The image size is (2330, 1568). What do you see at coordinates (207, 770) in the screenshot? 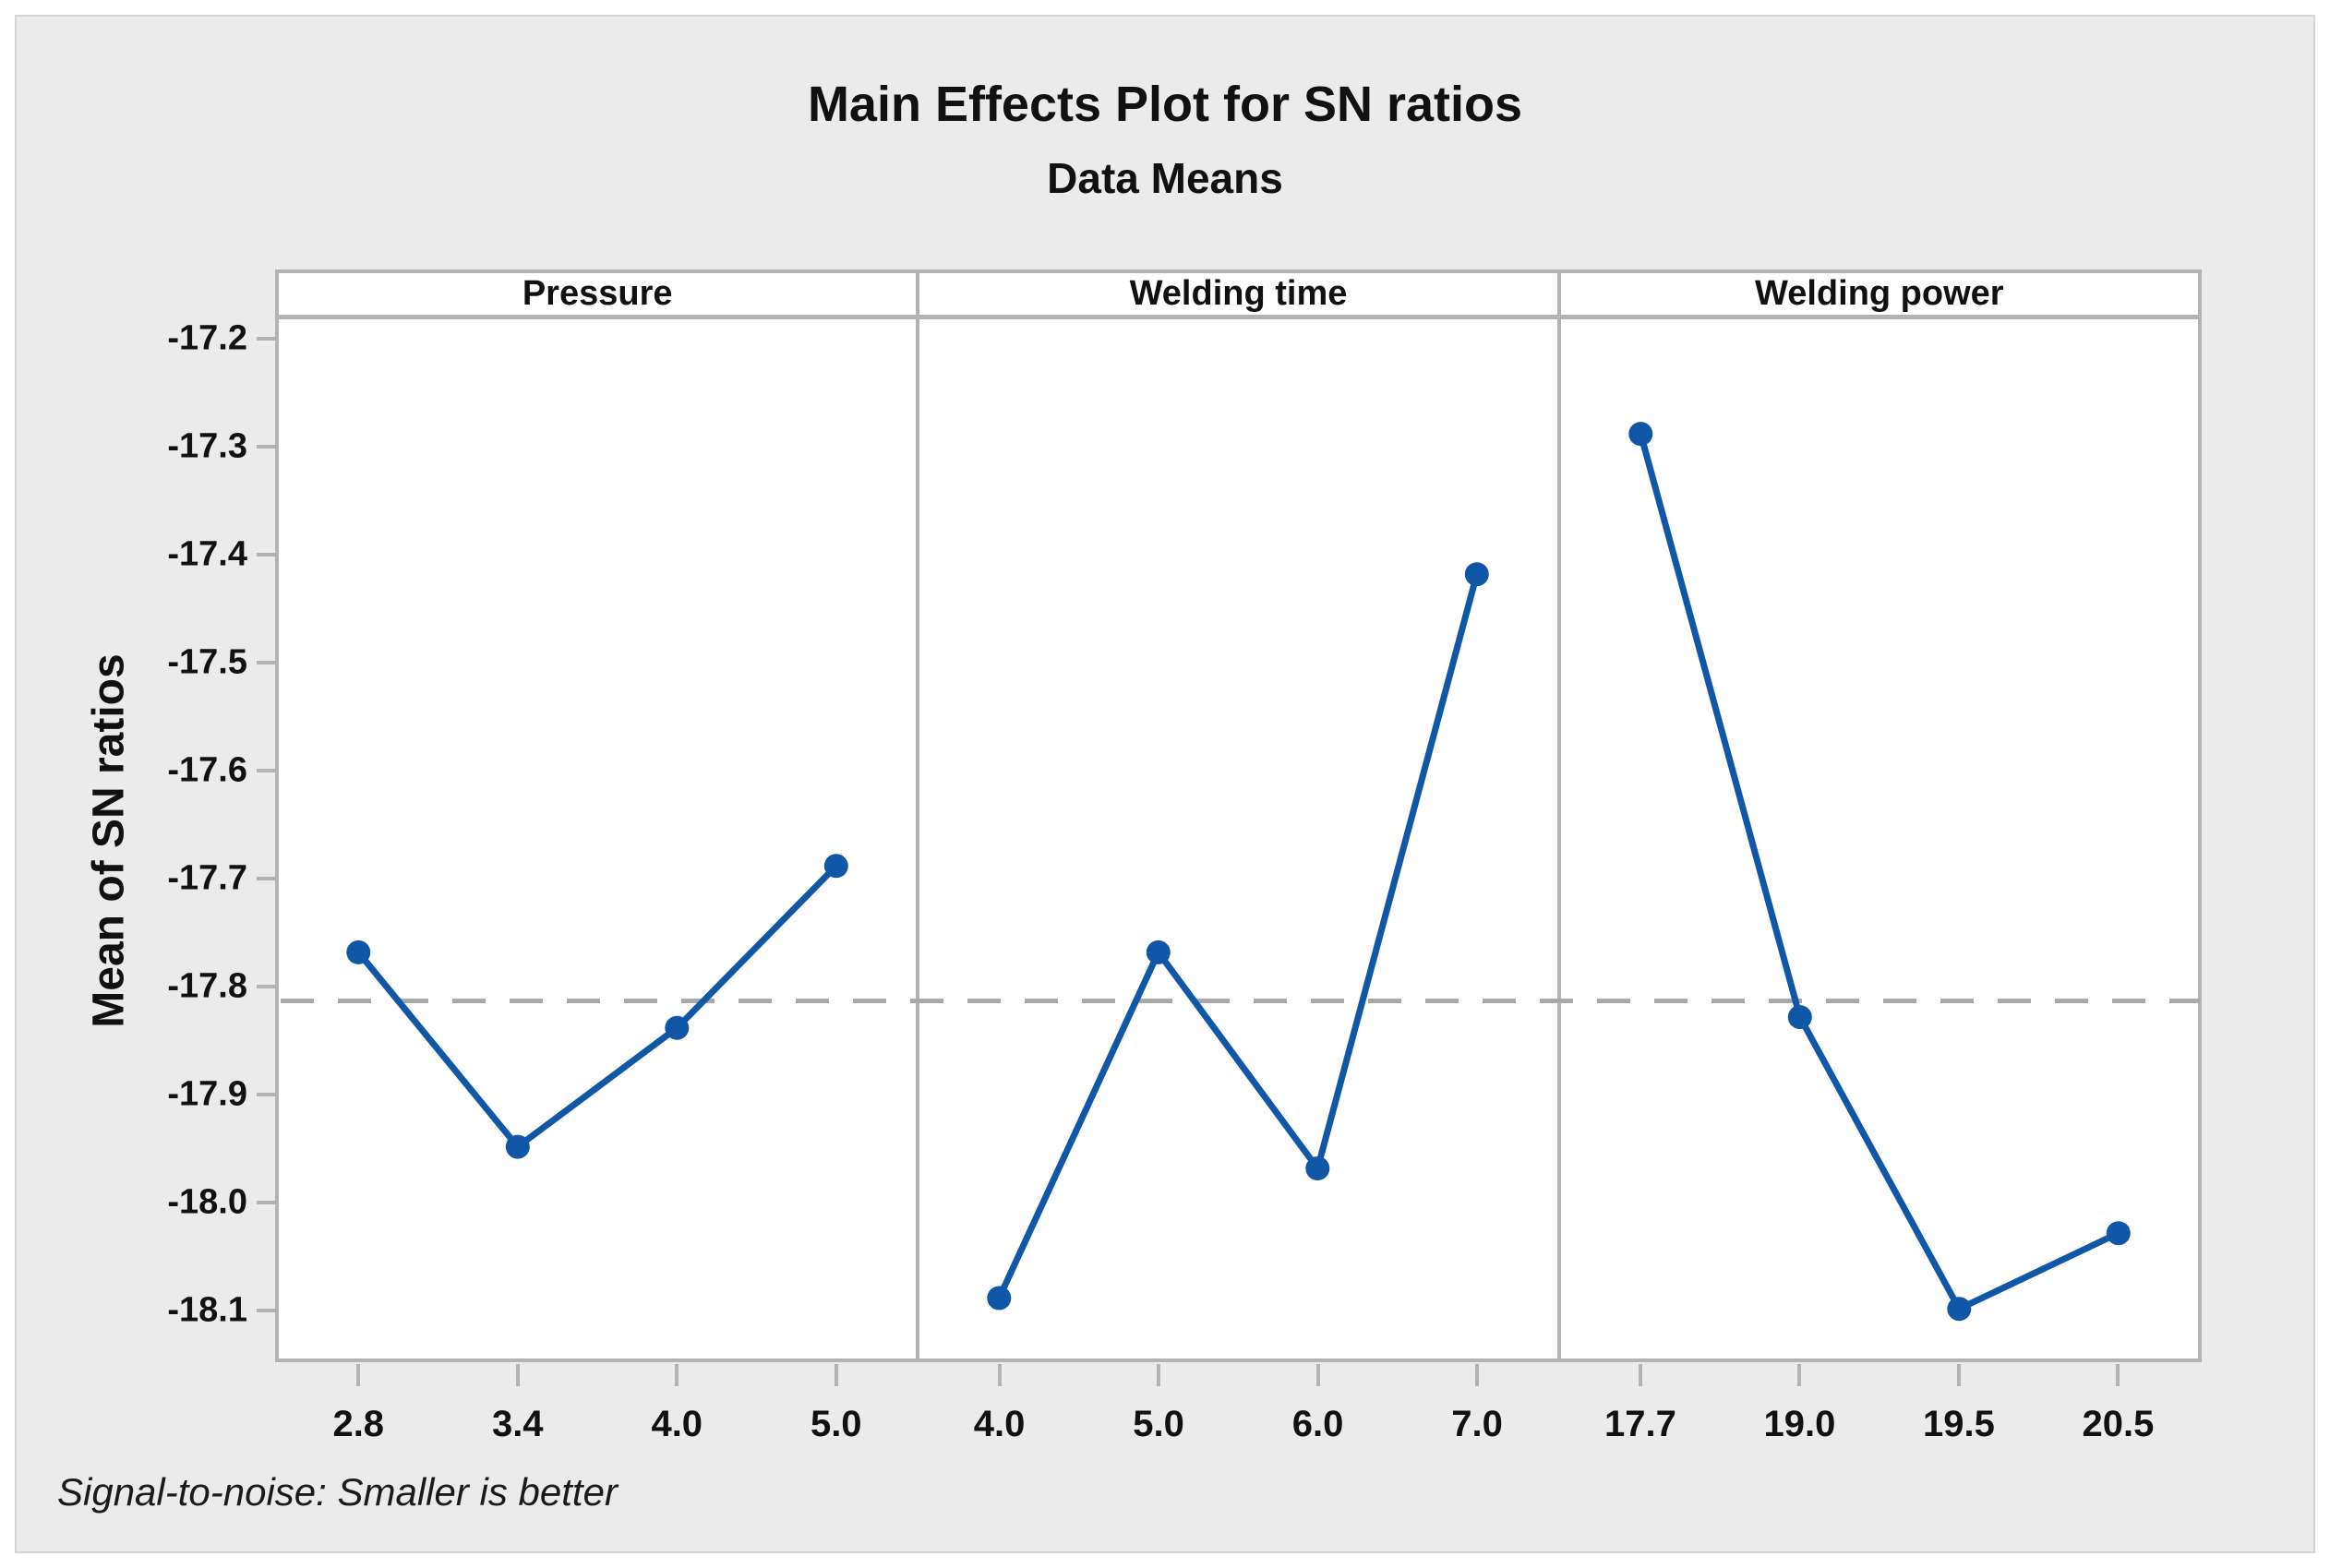
I see `y-tick-label: -17.6` at bounding box center [207, 770].